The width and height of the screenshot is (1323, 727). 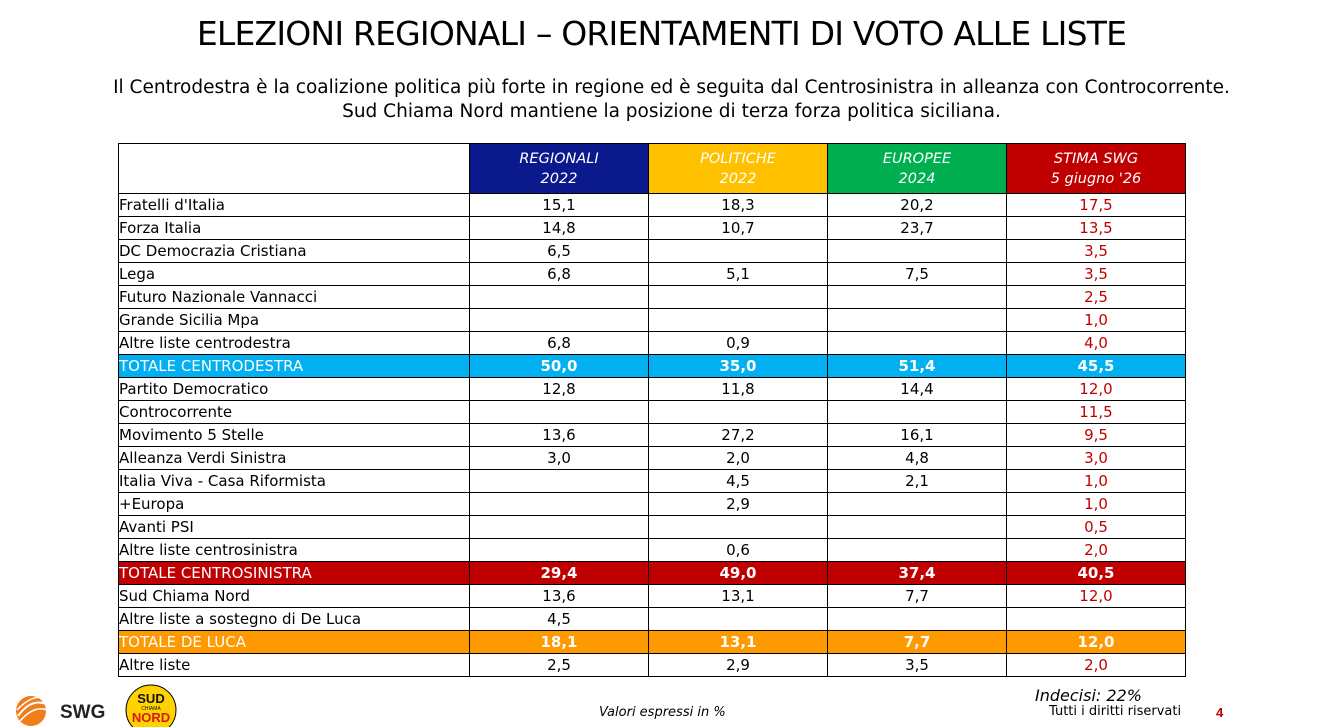 What do you see at coordinates (83, 712) in the screenshot?
I see `swg-logo-text: SWG` at bounding box center [83, 712].